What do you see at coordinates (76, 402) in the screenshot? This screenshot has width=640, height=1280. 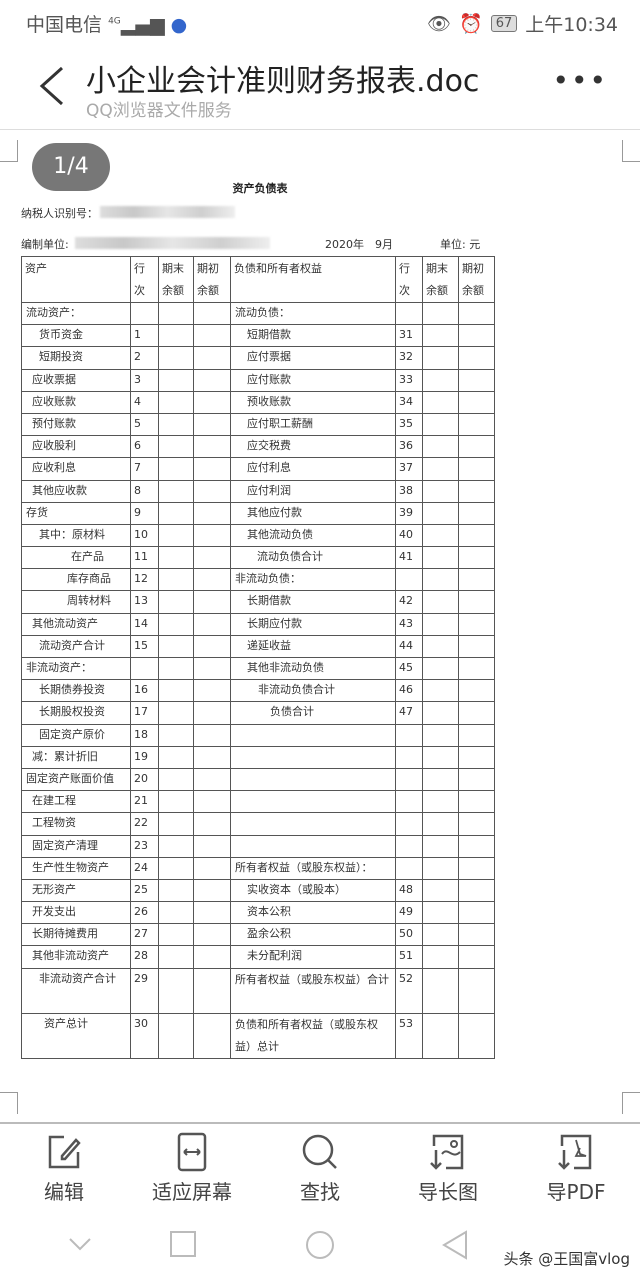 I see `asset-name: 应收账款` at bounding box center [76, 402].